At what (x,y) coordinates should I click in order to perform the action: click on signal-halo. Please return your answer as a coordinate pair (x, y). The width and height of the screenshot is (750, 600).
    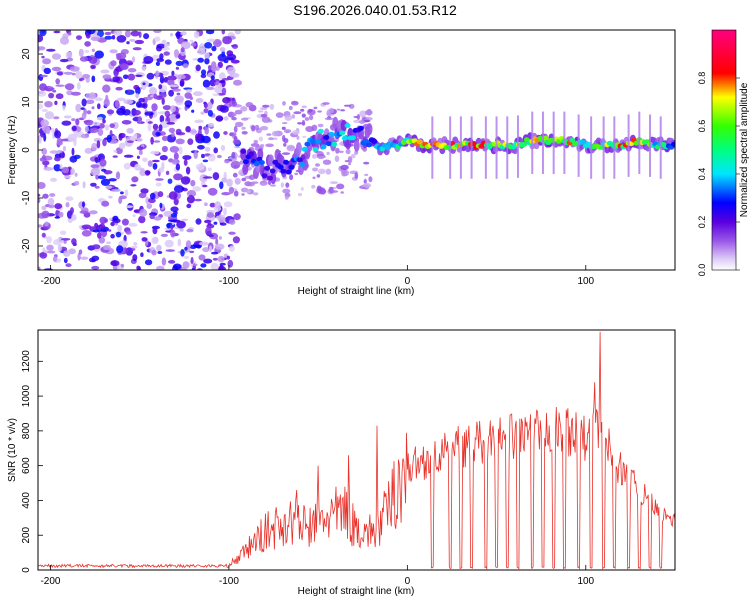
    Looking at the image, I should click on (271, 160).